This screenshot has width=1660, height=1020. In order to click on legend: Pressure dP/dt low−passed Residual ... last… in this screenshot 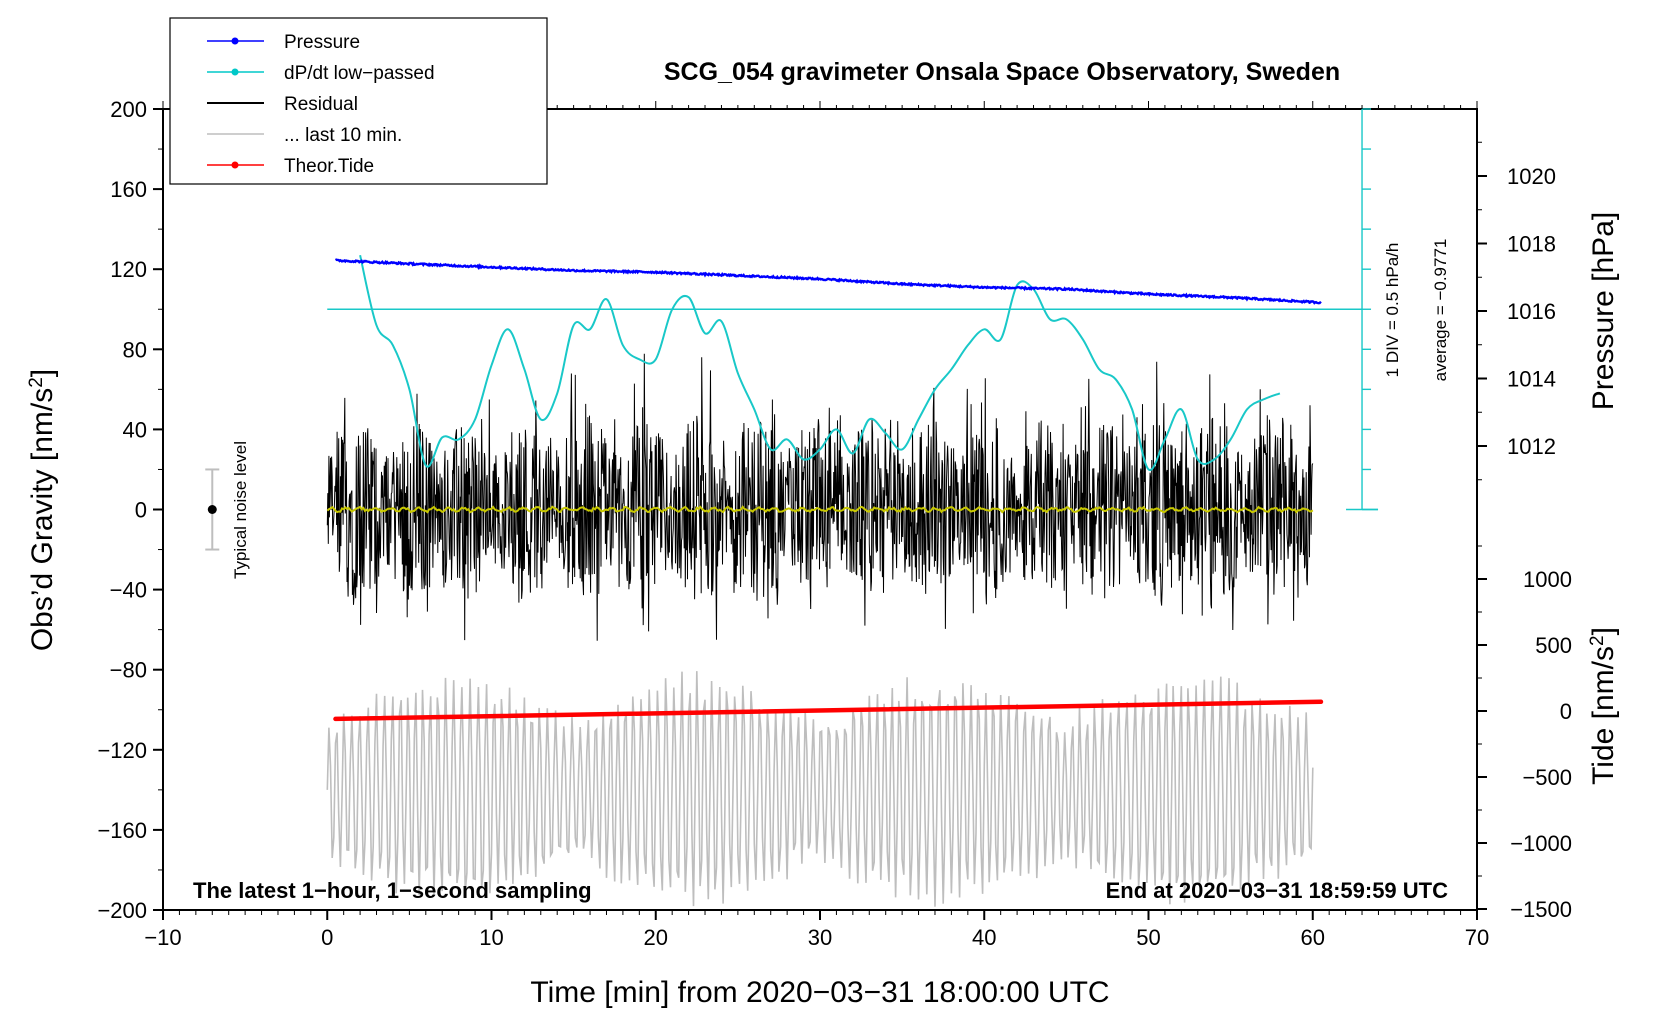, I will do `click(358, 101)`.